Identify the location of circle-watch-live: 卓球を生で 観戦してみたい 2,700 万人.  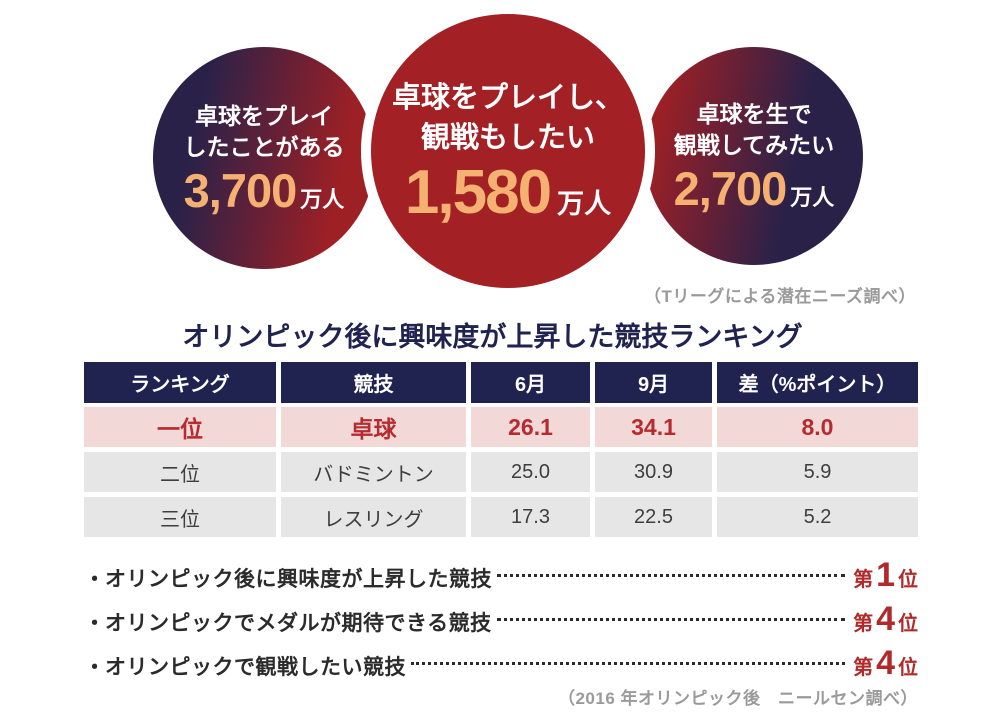
(754, 156).